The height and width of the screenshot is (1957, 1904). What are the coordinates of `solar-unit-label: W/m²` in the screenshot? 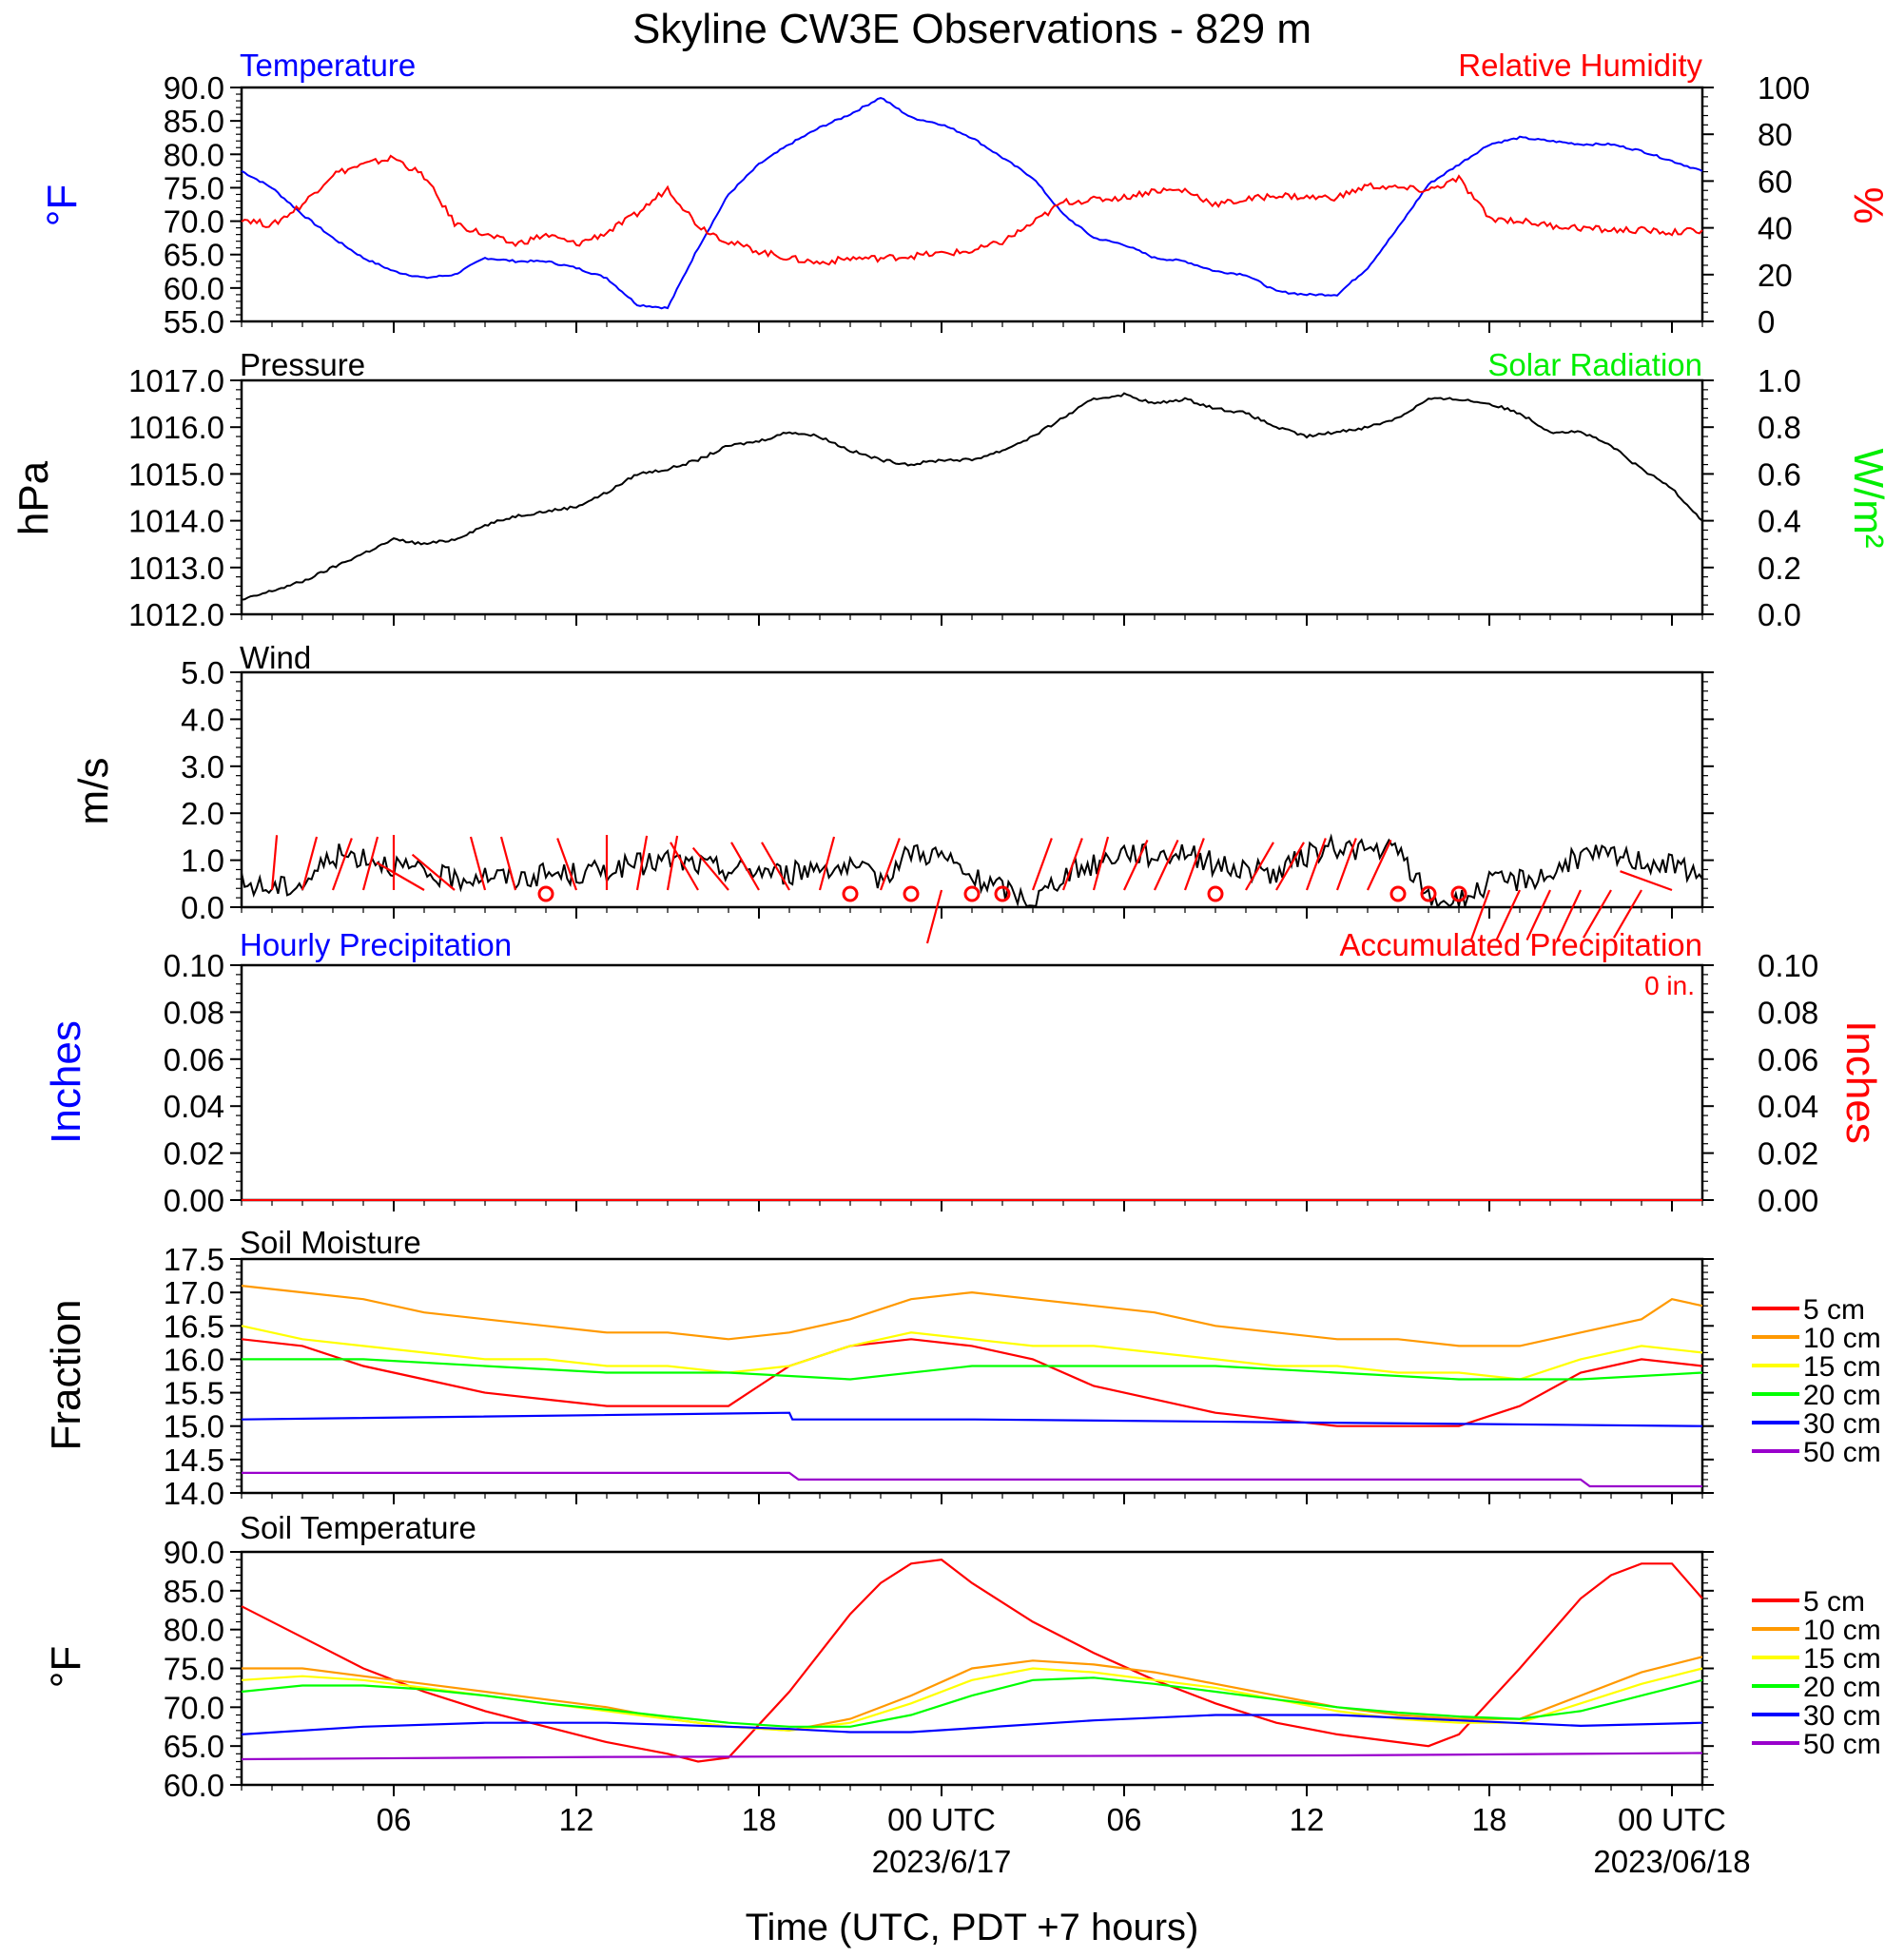 It's located at (1868, 498).